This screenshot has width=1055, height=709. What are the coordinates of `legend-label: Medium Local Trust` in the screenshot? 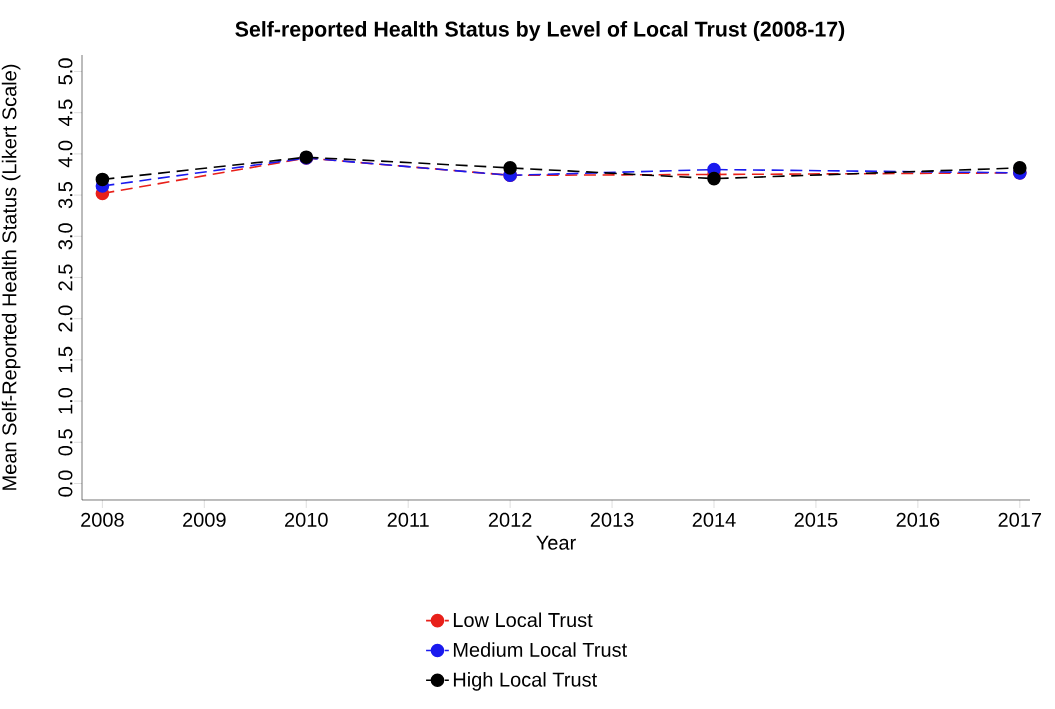 It's located at (540, 649).